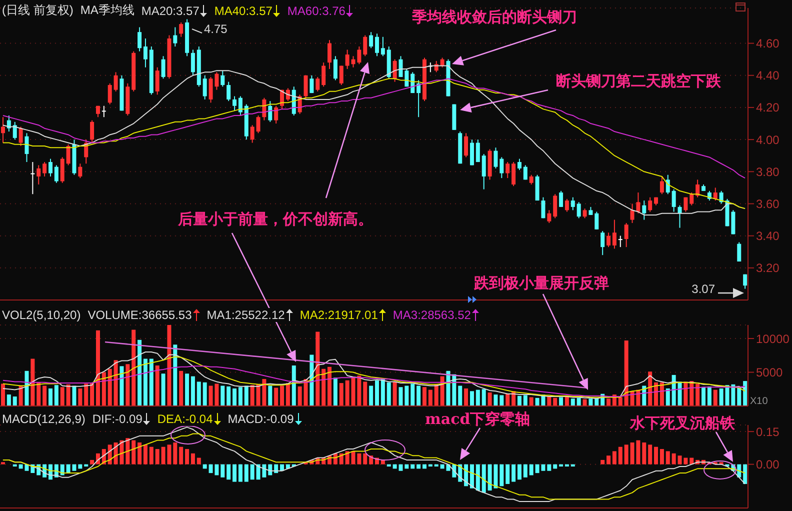  I want to click on legend-label: MA2:21917.01, so click(339, 315).